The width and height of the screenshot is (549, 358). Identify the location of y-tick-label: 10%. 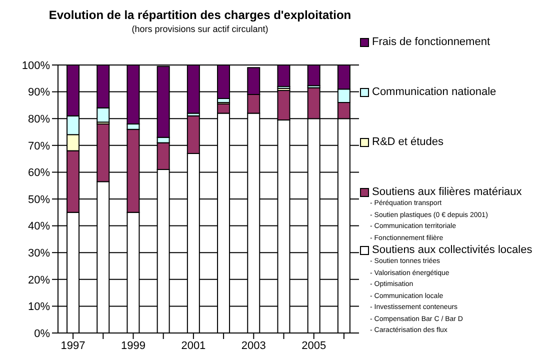
(39, 307).